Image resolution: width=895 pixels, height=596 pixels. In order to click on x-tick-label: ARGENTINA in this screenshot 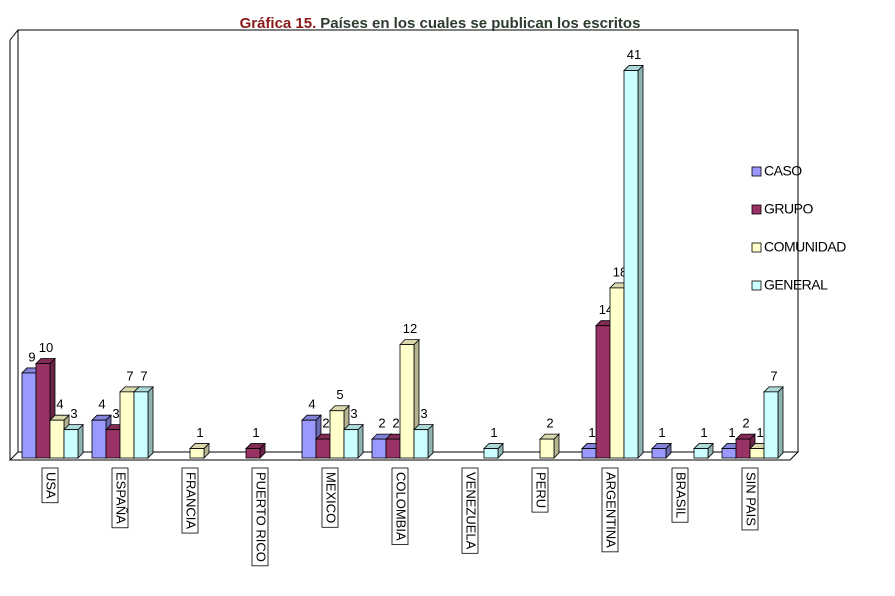, I will do `click(611, 510)`.